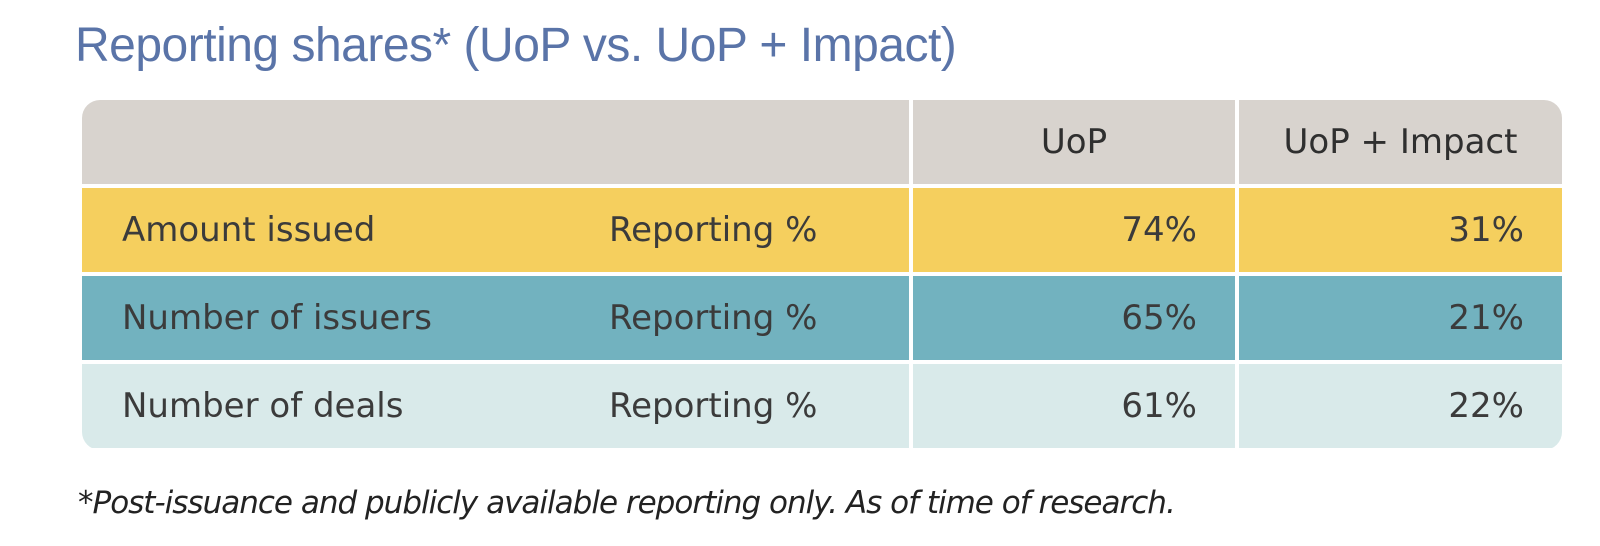  I want to click on table-header-row: UoP UoP + Impact, so click(822, 142).